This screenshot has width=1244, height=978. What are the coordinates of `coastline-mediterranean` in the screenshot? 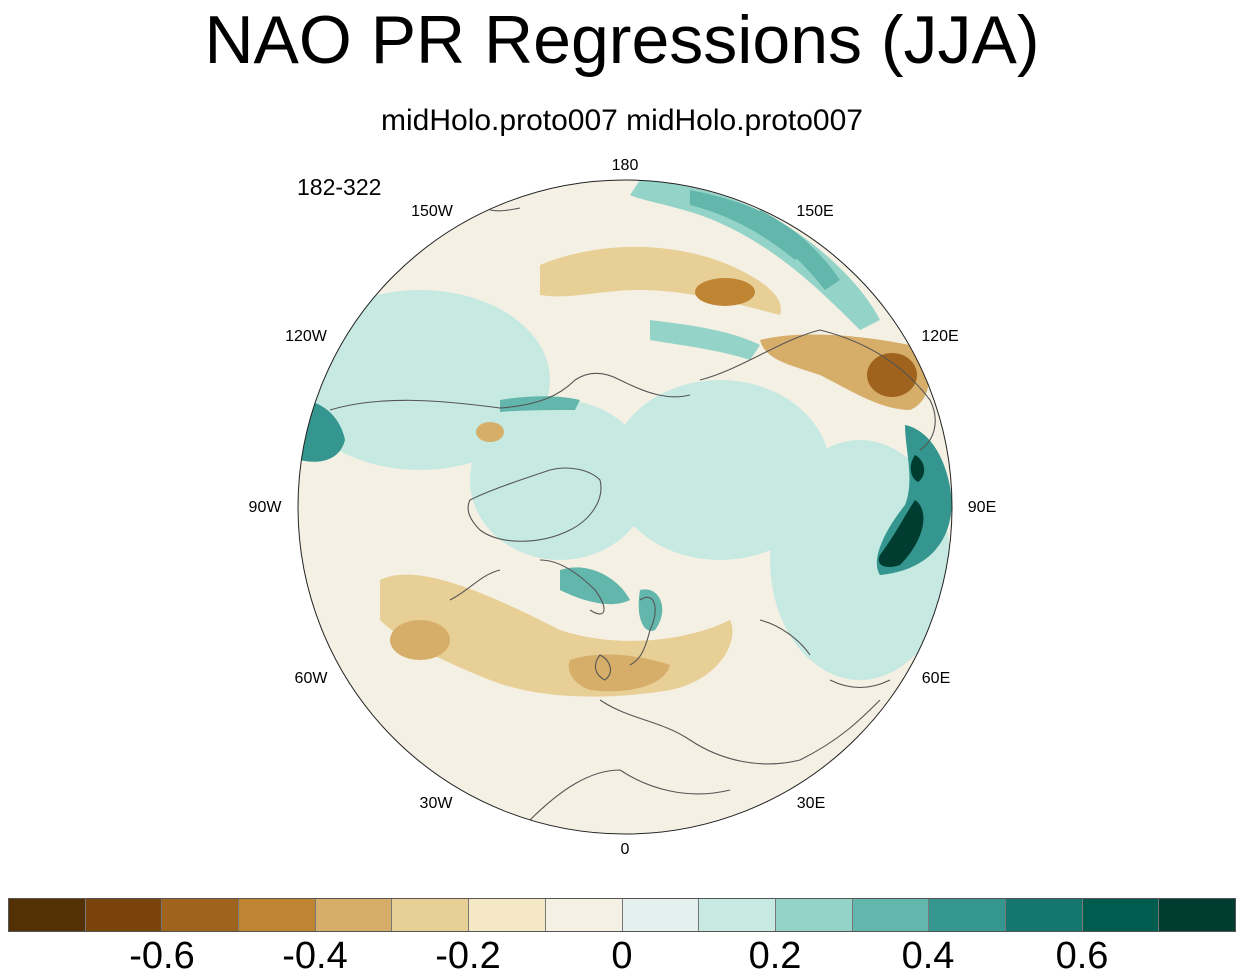 It's located at (740, 732).